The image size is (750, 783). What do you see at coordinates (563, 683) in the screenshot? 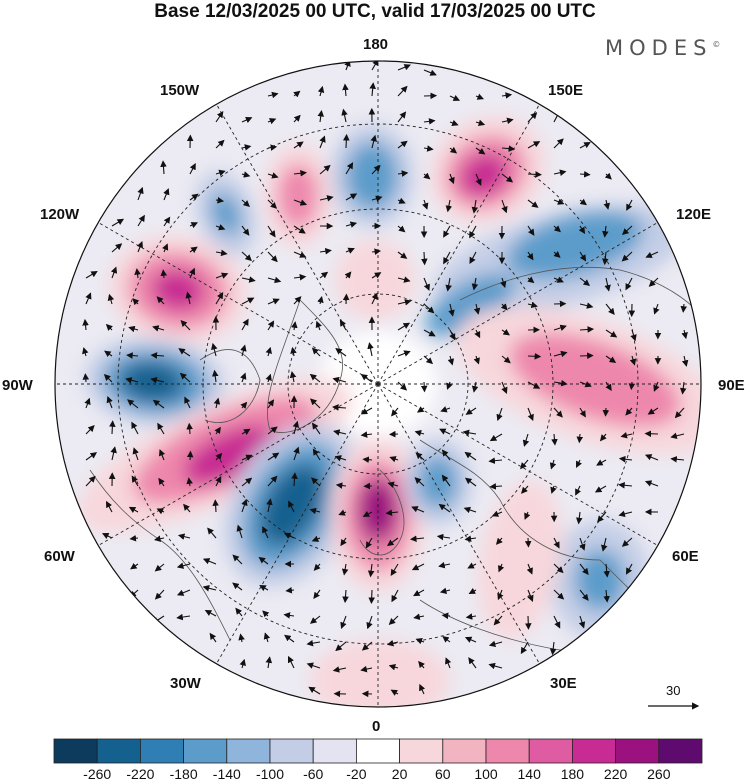
I see `lon-label-30e: 30E` at bounding box center [563, 683].